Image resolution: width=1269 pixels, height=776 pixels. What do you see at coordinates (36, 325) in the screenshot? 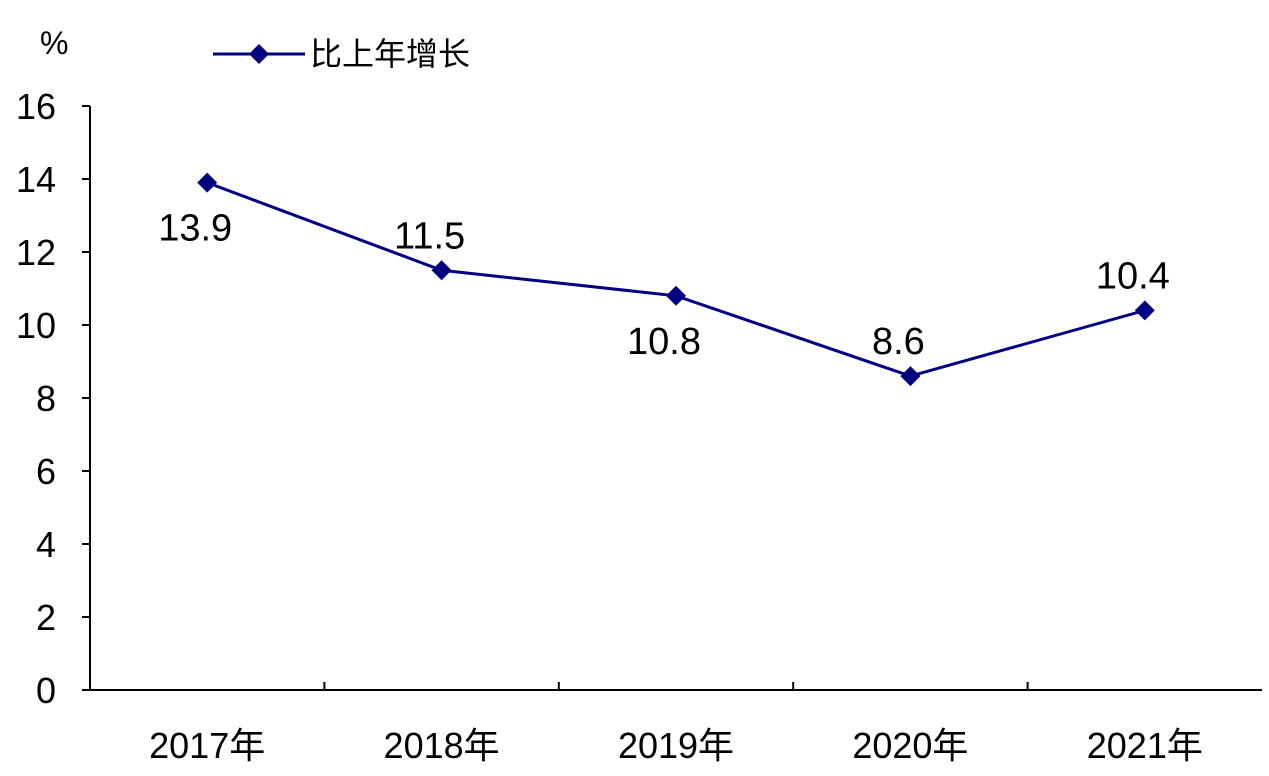
I see `y-tick-label: 10` at bounding box center [36, 325].